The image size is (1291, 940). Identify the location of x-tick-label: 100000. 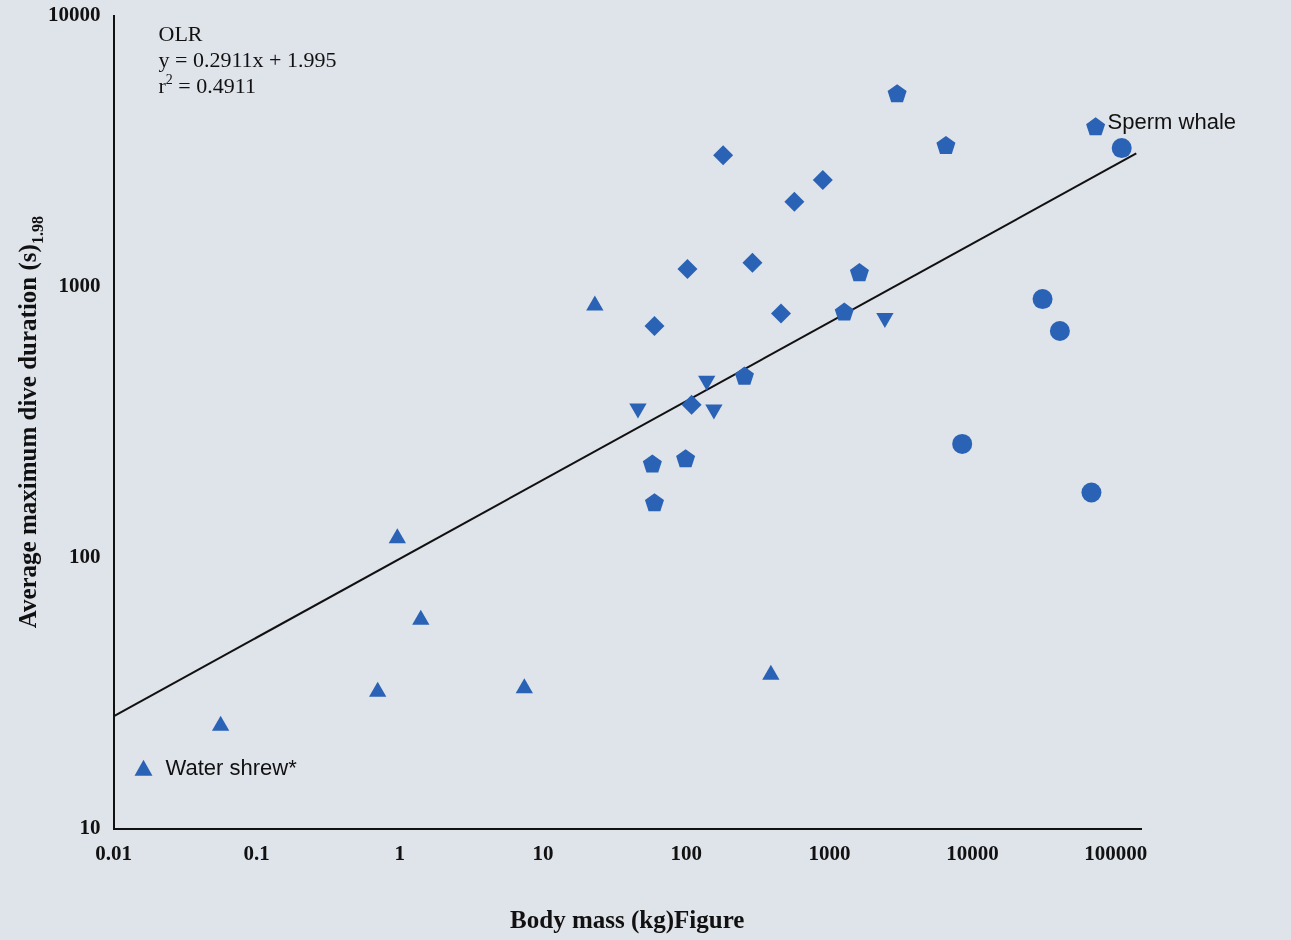
(1116, 852).